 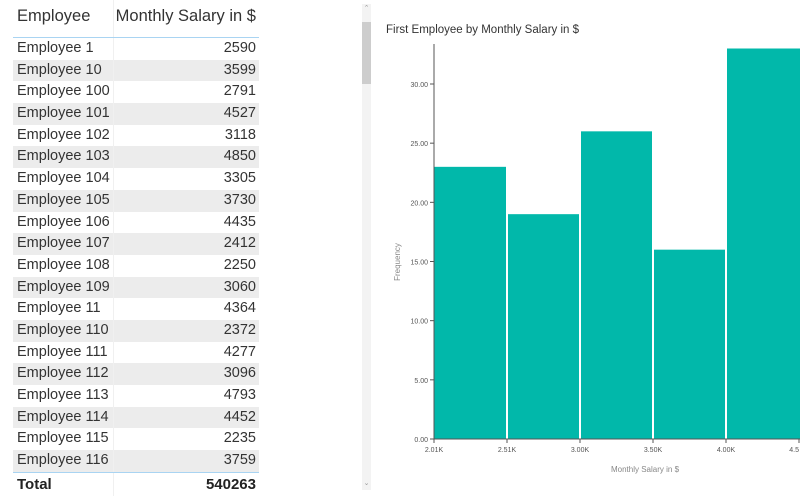 I want to click on employee-cell: Employee 10, so click(x=59, y=69).